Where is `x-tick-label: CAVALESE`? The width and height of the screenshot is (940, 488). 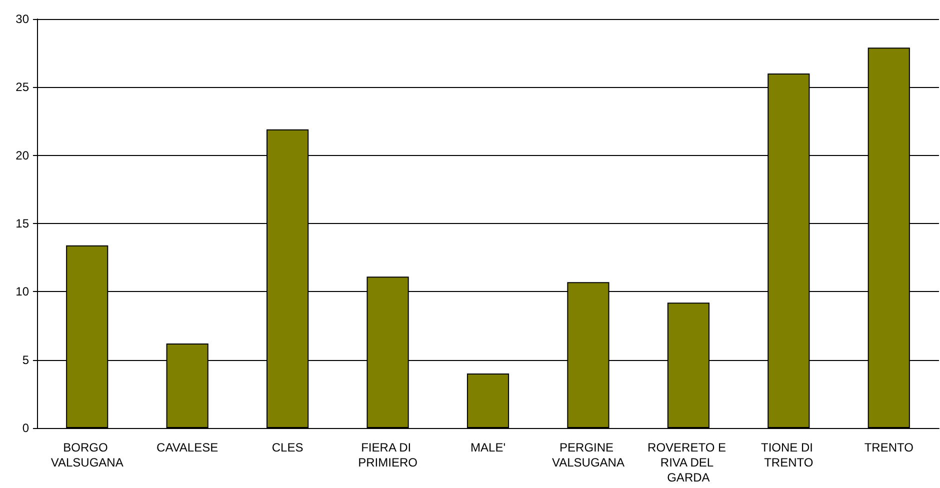
x-tick-label: CAVALESE is located at coordinates (187, 447).